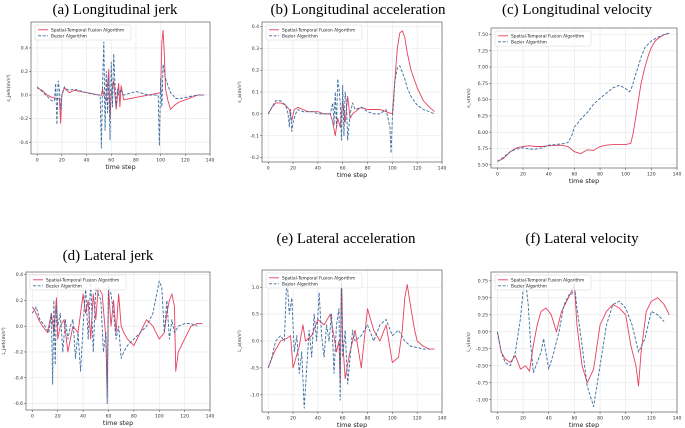 This screenshot has width=685, height=428. I want to click on y-tick-label: 0.50, so click(483, 298).